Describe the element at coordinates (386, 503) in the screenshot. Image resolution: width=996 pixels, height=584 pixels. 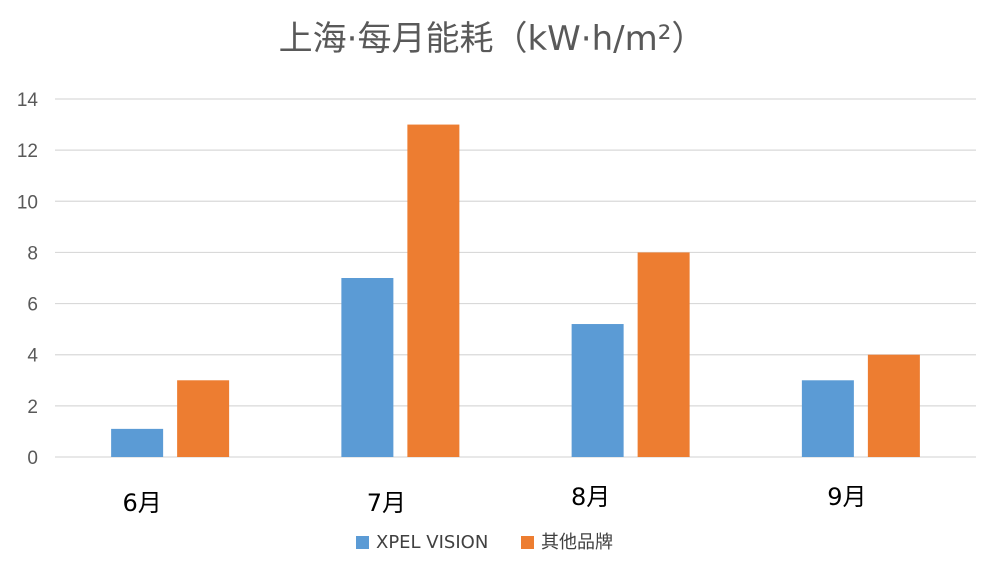
I see `x-category-label: 7月` at that location.